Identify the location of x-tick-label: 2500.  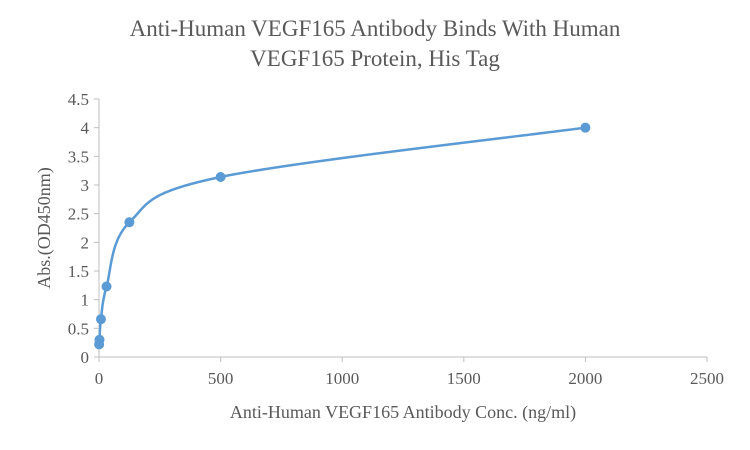
(707, 378).